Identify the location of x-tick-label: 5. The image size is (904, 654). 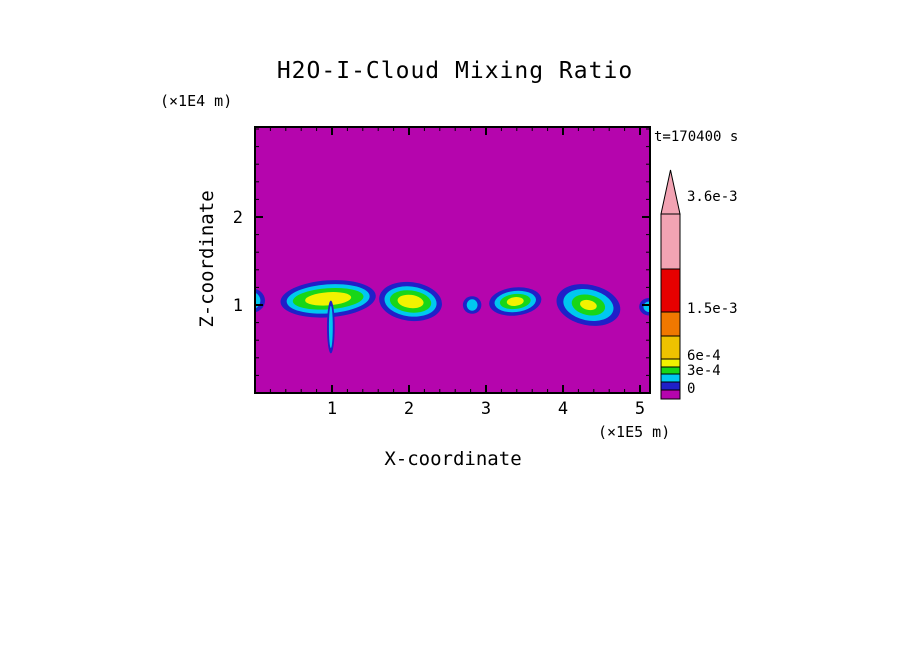
(640, 409).